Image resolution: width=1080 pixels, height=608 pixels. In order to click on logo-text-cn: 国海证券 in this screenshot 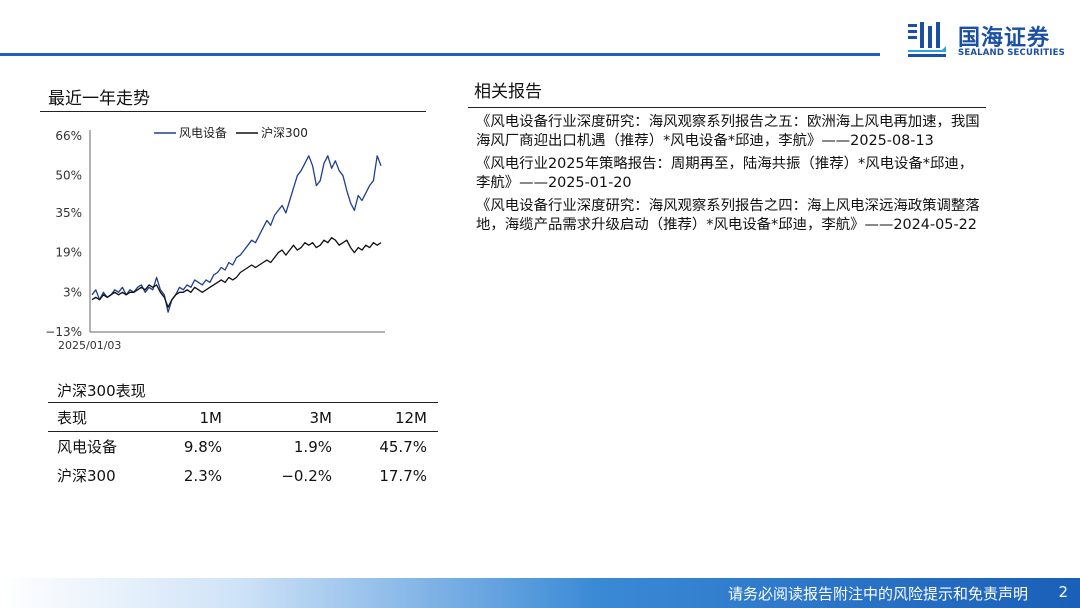, I will do `click(1004, 38)`.